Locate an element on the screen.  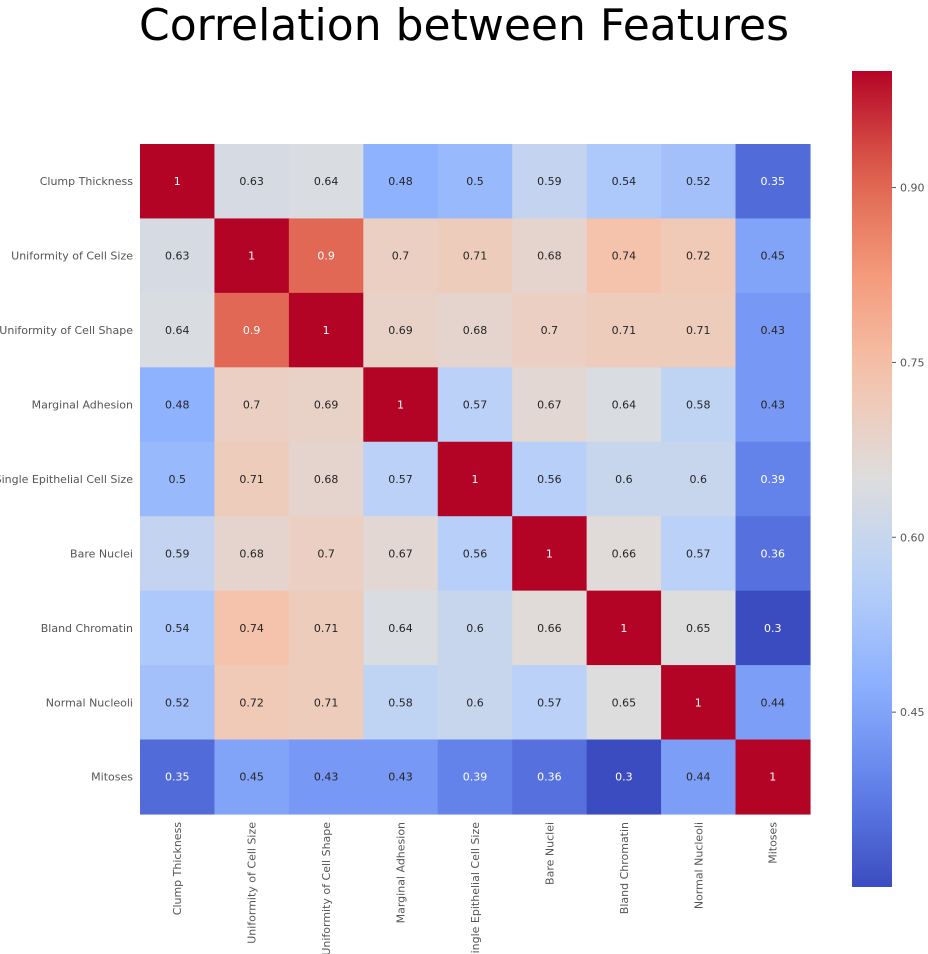
cell-value-label: 0.66 is located at coordinates (624, 553).